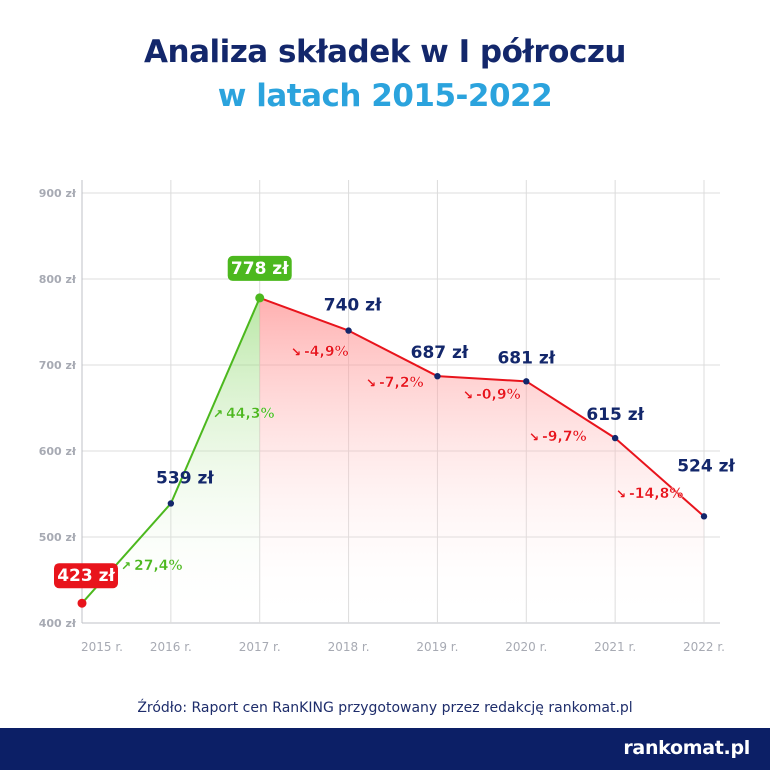 The image size is (770, 770). I want to click on value-label: 681 zł, so click(526, 358).